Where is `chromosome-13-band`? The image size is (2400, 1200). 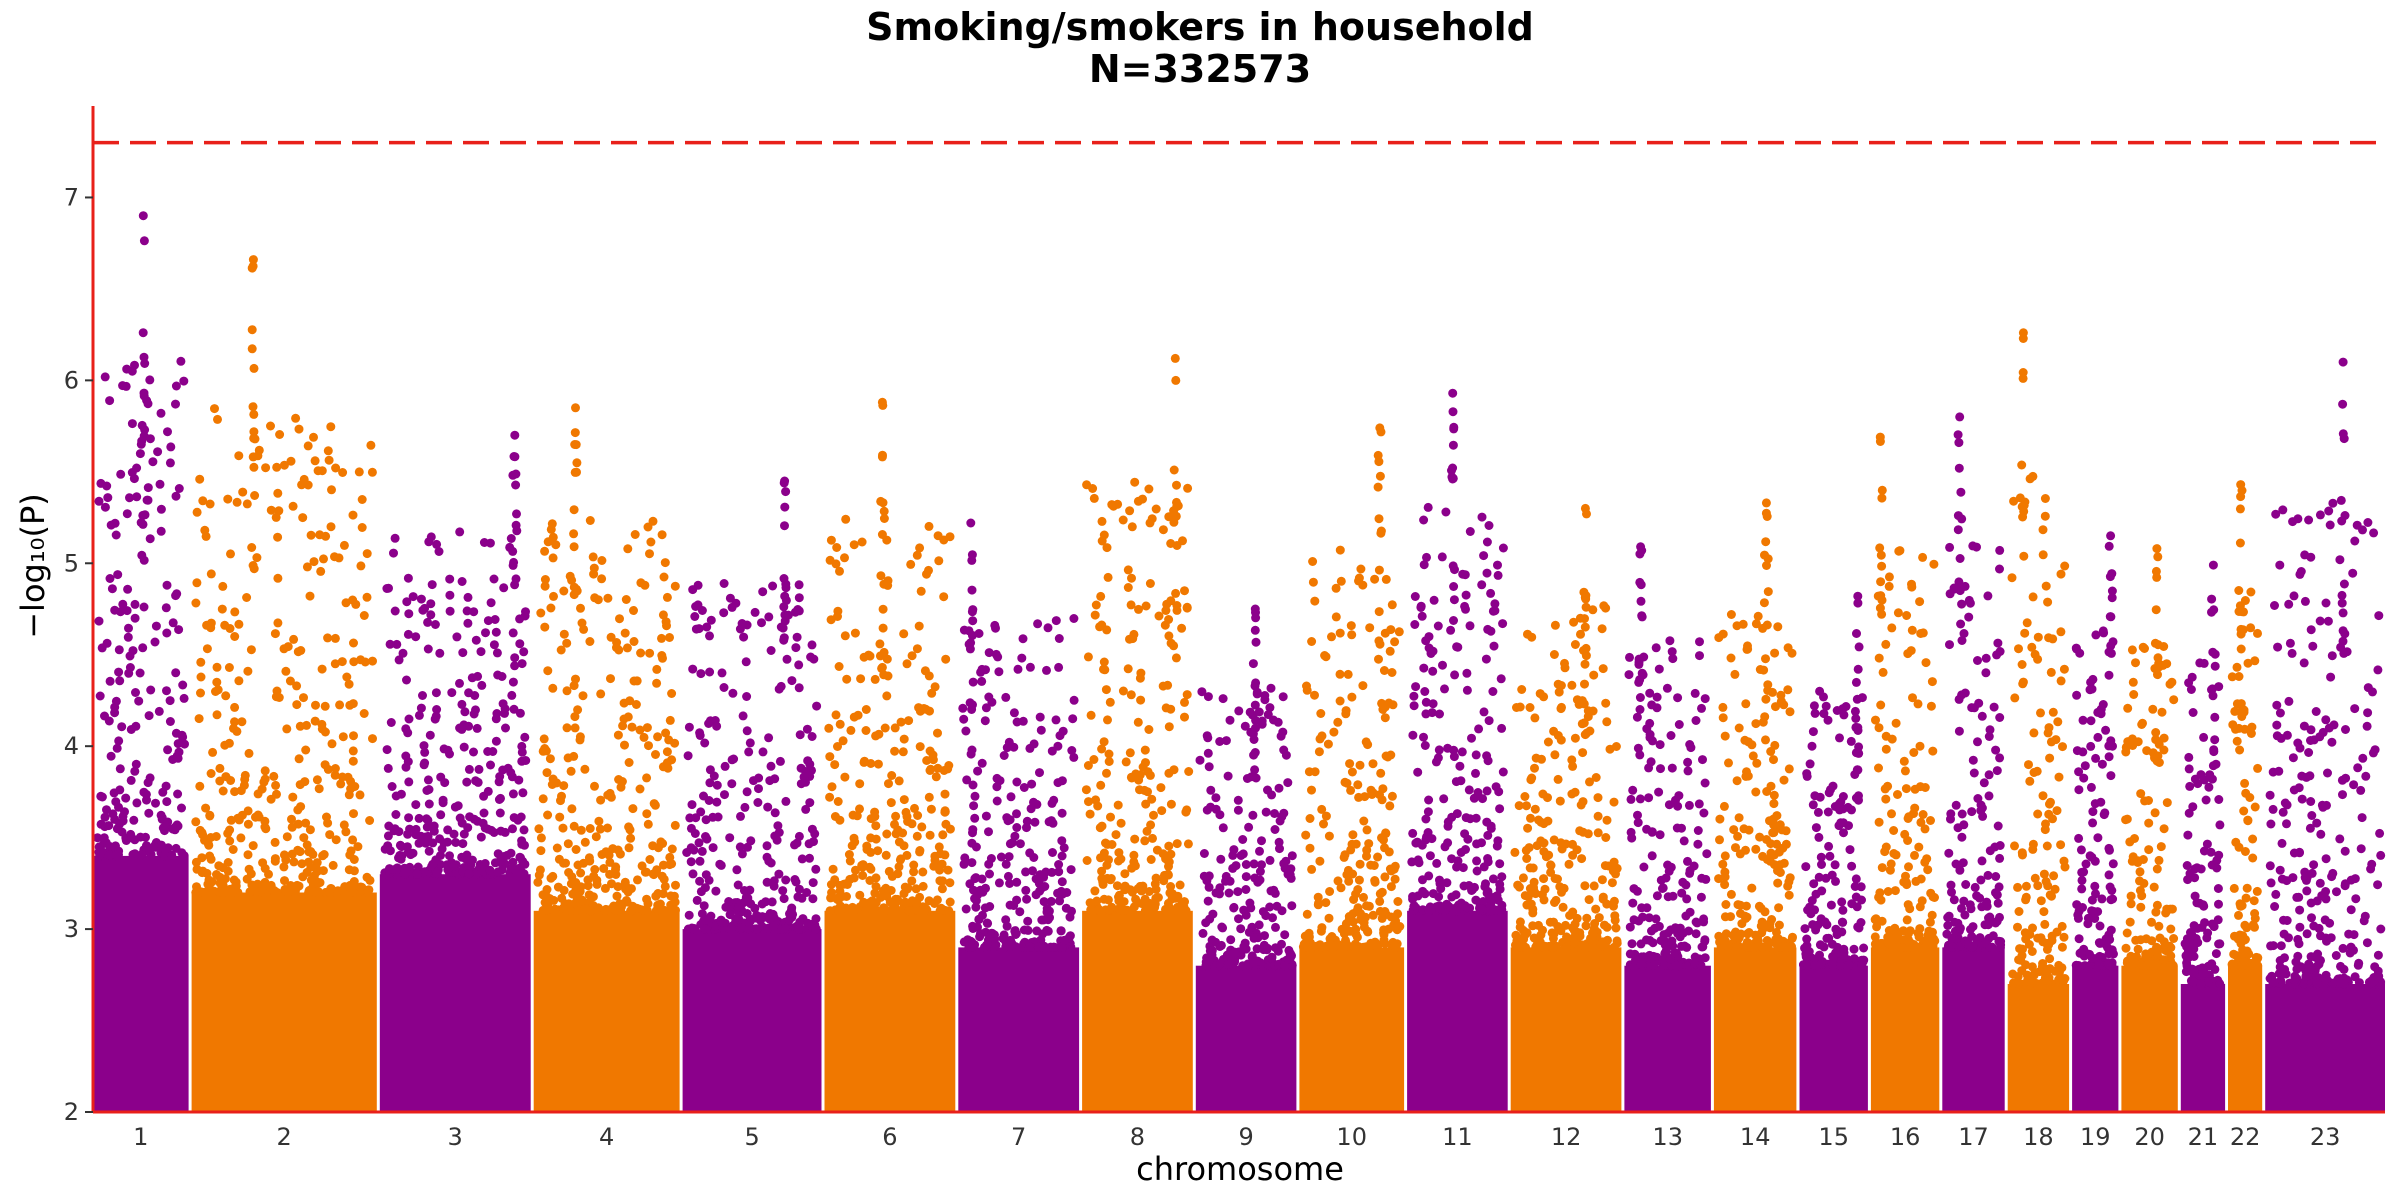
chromosome-13-band is located at coordinates (1667, 1038).